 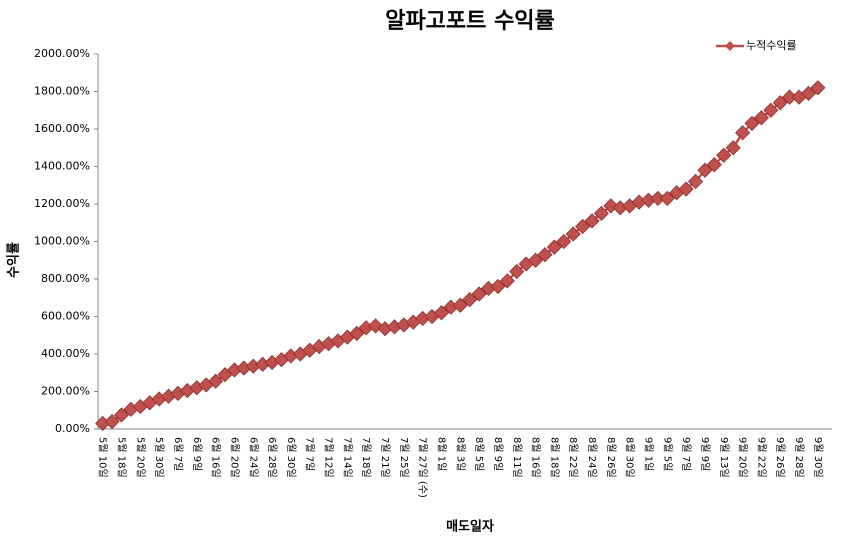 What do you see at coordinates (780, 457) in the screenshot?
I see `x-tick-label: 9월 26일` at bounding box center [780, 457].